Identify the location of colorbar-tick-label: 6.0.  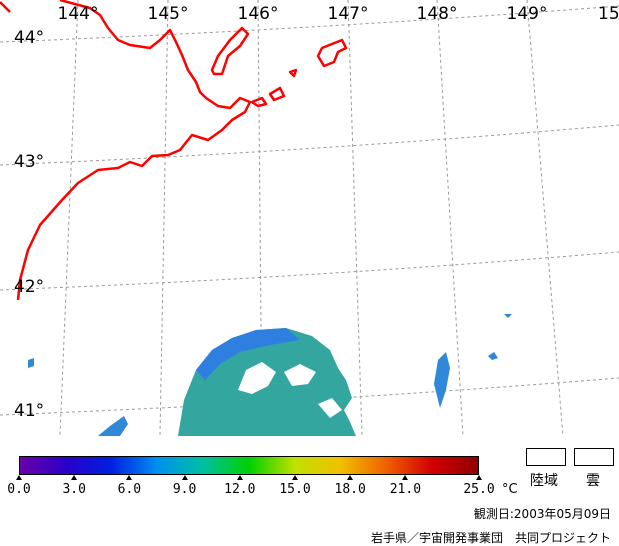
(129, 489).